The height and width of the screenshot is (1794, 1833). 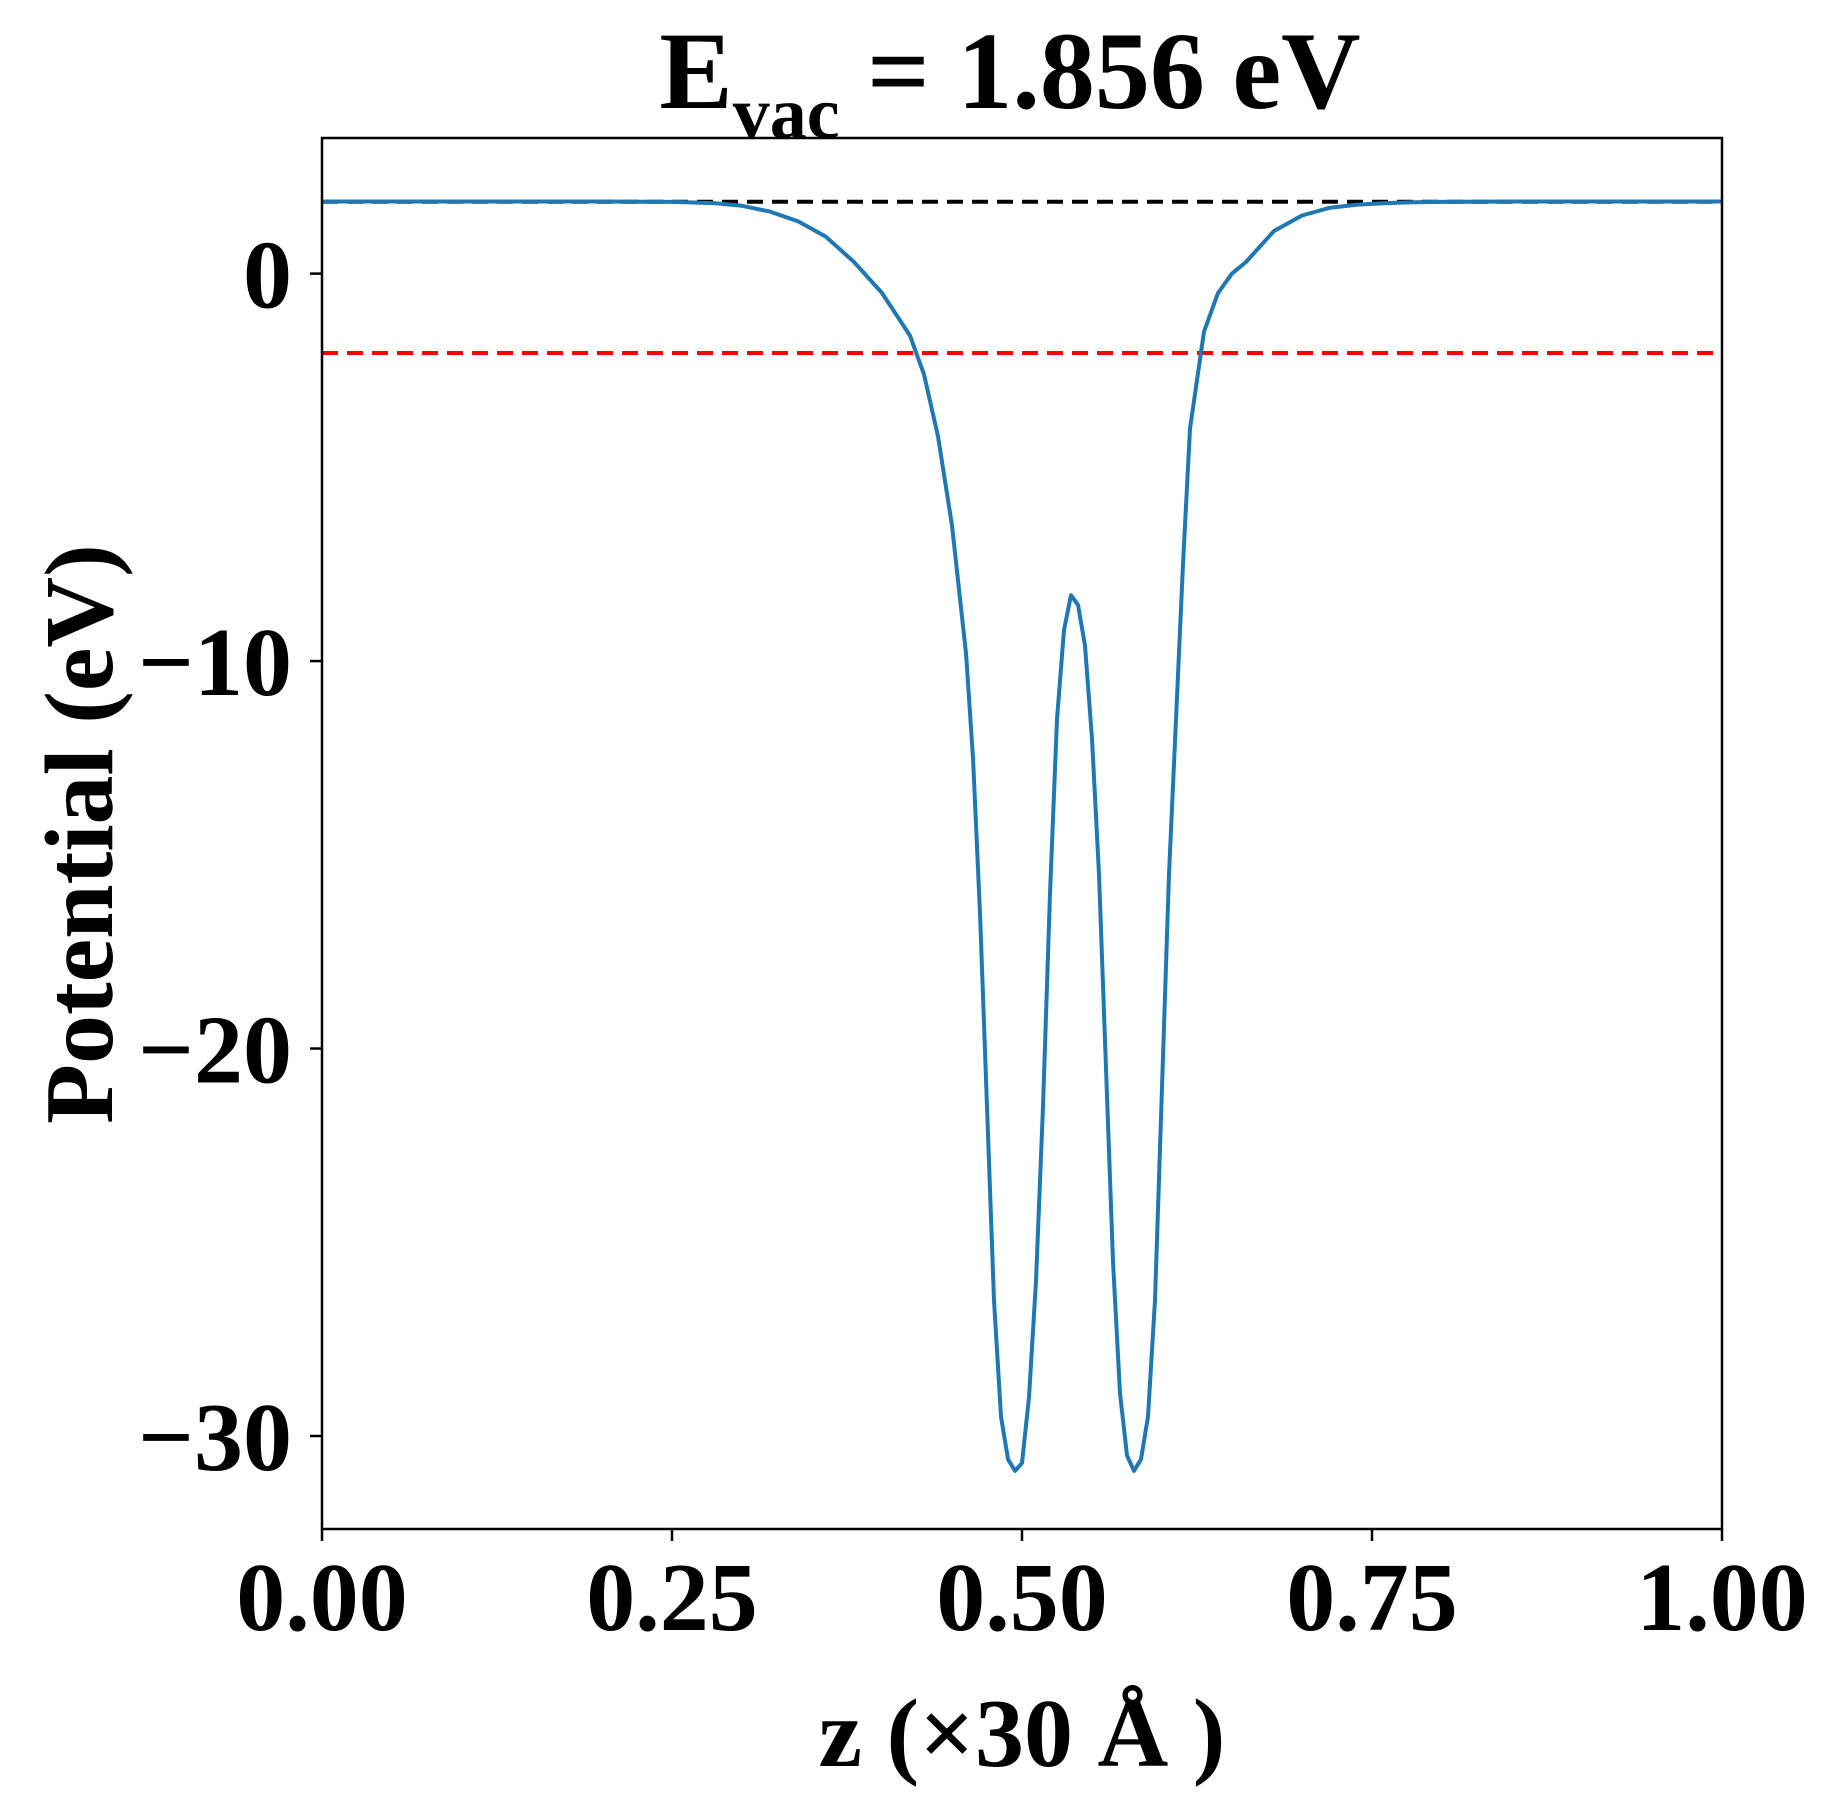 I want to click on y-tick-label: −10, so click(x=215, y=663).